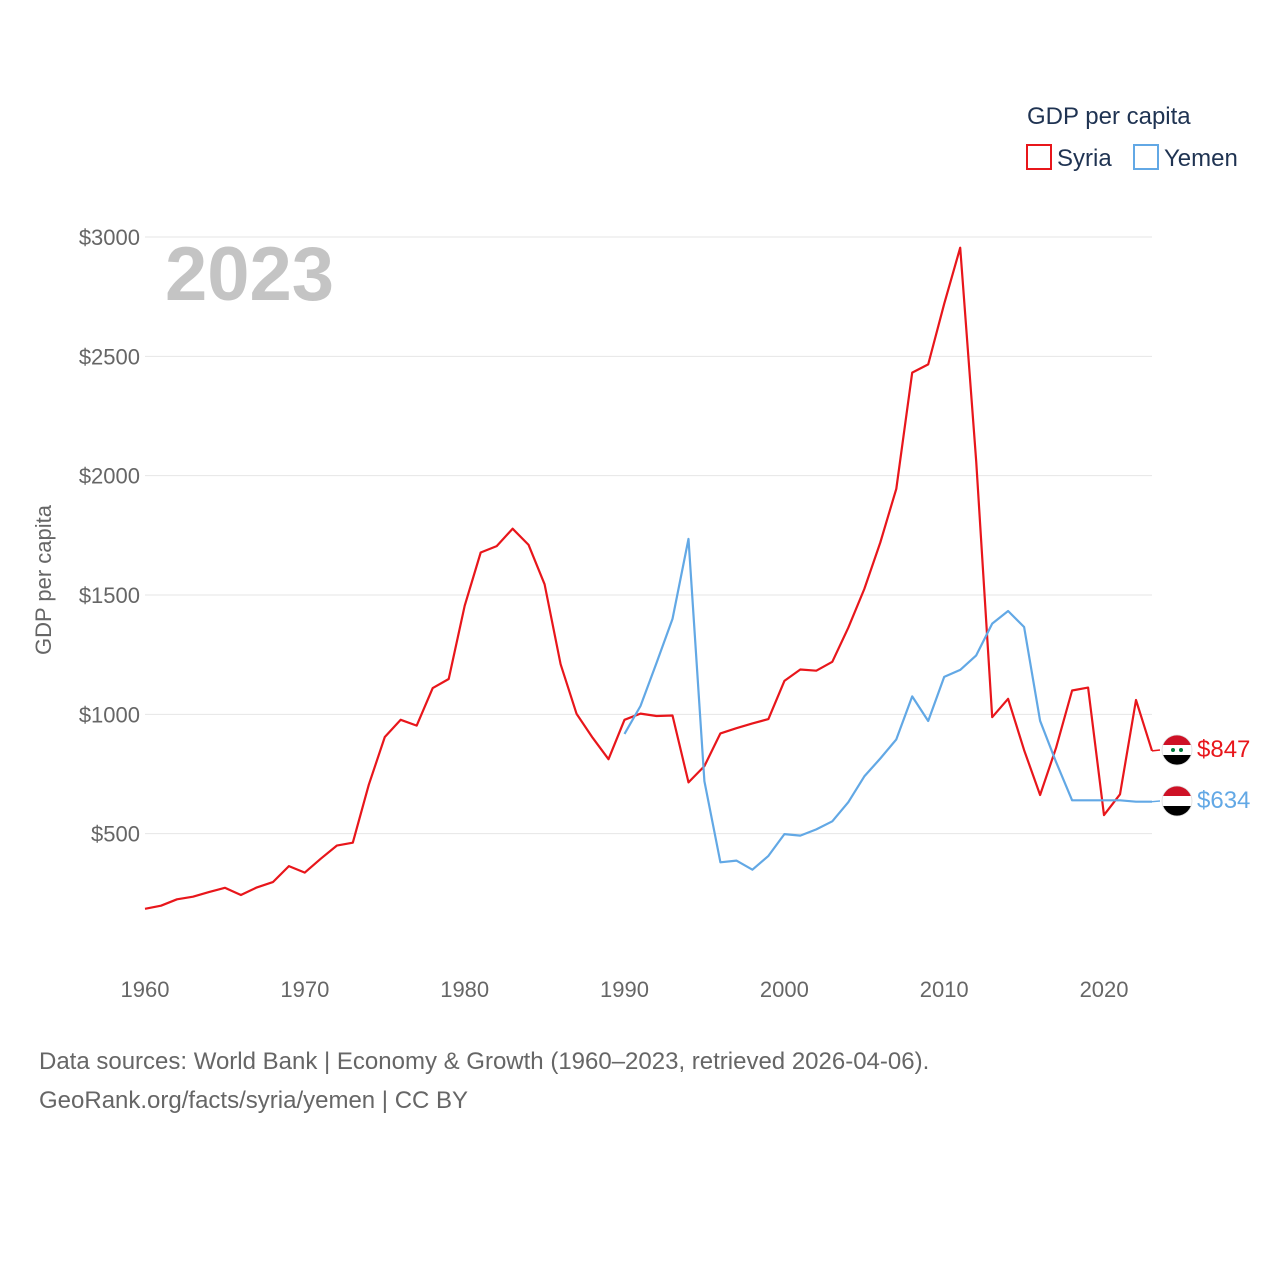 This screenshot has height=1280, width=1280. Describe the element at coordinates (1177, 801) in the screenshot. I see `yemen-flag-icon` at that location.